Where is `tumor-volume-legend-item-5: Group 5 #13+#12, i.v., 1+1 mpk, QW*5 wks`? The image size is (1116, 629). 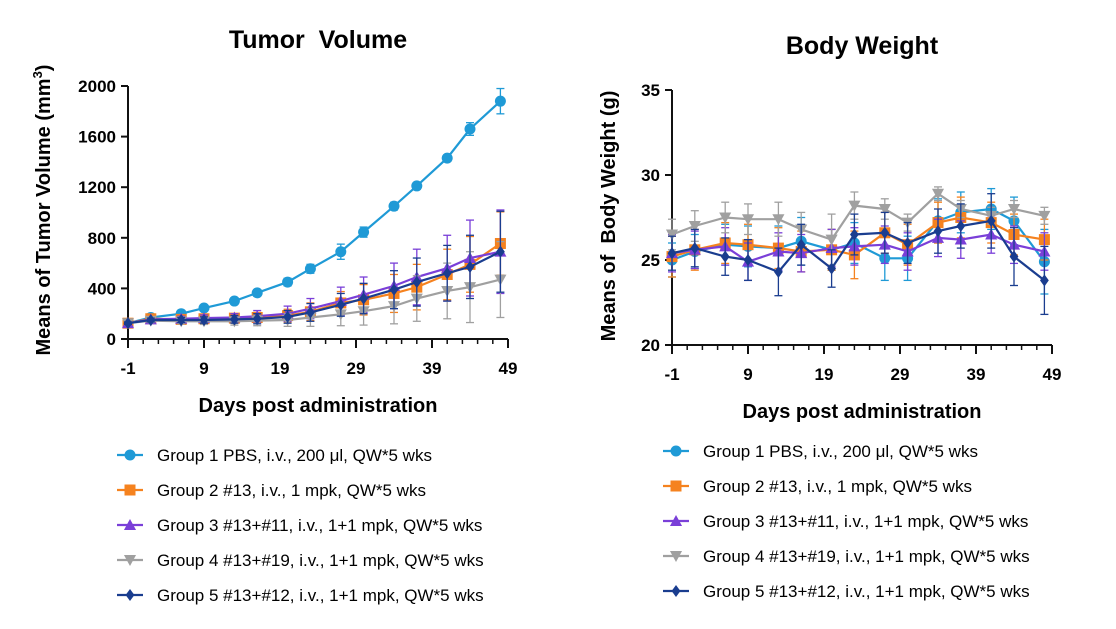
tumor-volume-legend-item-5: Group 5 #13+#12, i.v., 1+1 mpk, QW*5 wks is located at coordinates (300, 595).